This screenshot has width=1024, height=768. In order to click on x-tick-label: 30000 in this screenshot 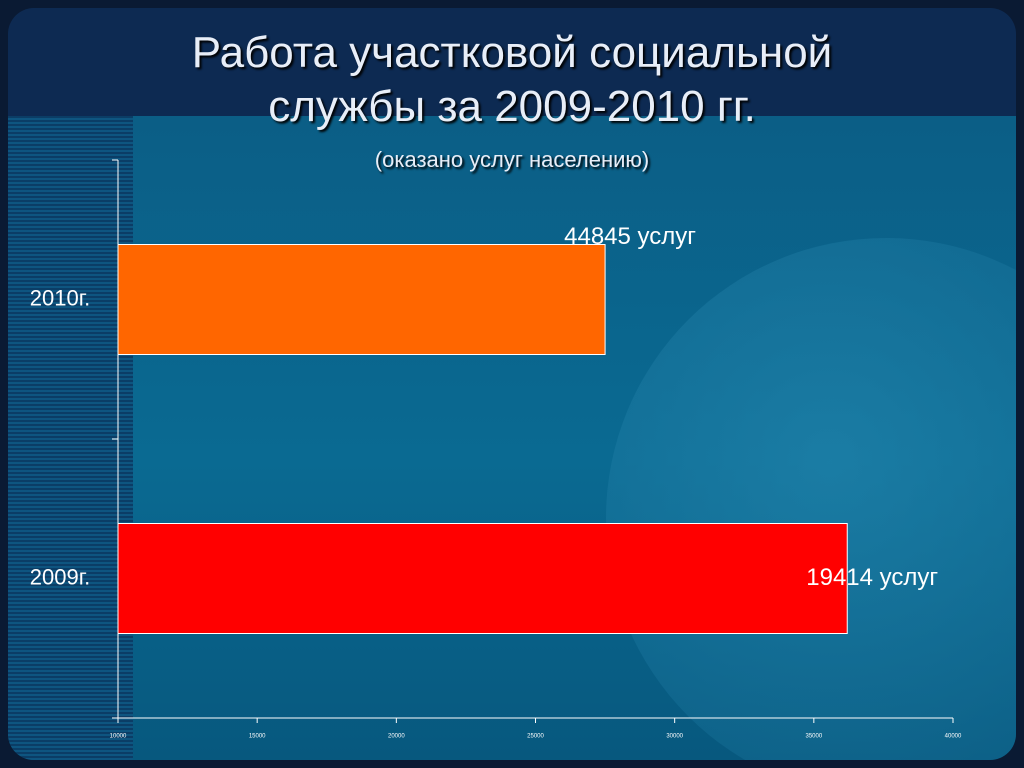, I will do `click(674, 737)`.